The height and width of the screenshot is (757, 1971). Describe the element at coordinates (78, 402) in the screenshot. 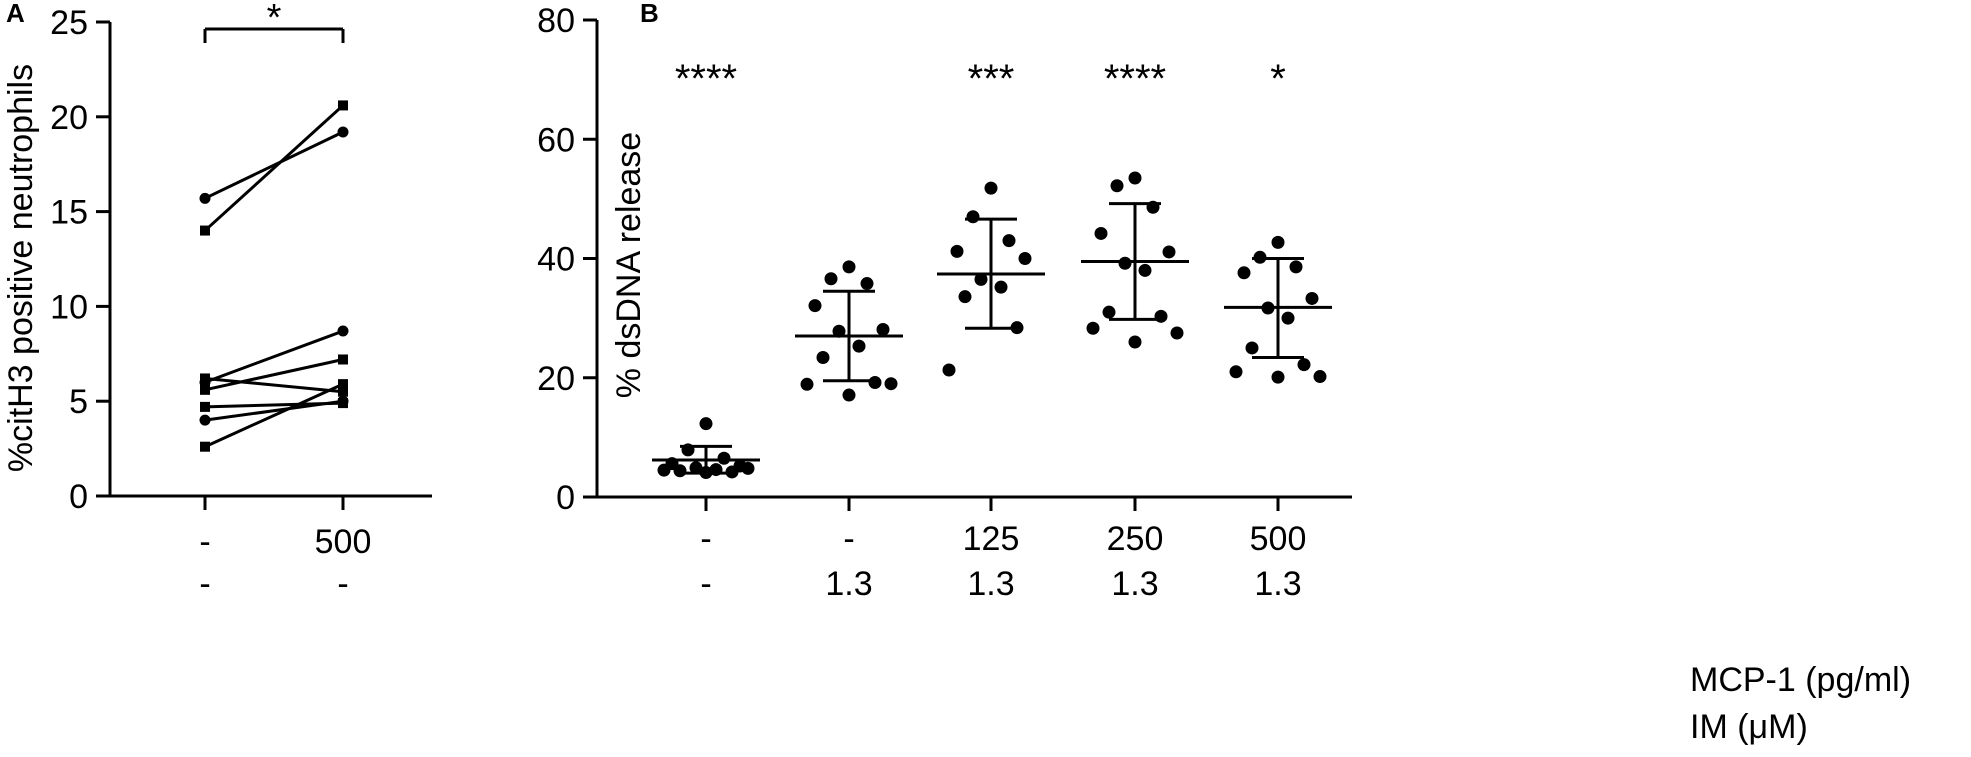

I see `y-tick-label: 5` at that location.